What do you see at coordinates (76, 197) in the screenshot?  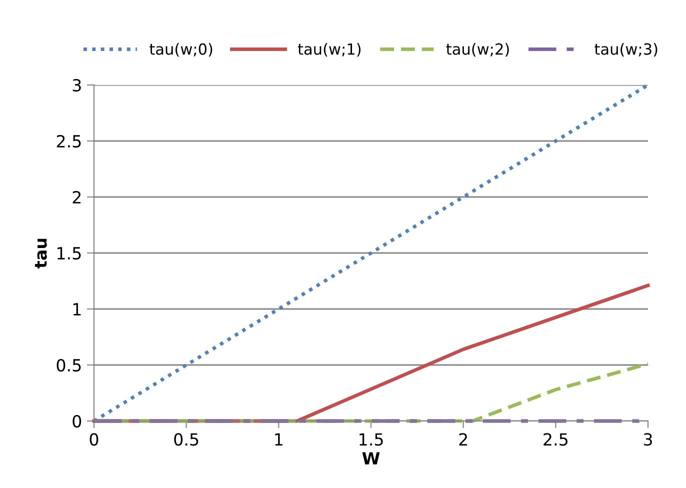 I see `y-tick-label: 2` at bounding box center [76, 197].